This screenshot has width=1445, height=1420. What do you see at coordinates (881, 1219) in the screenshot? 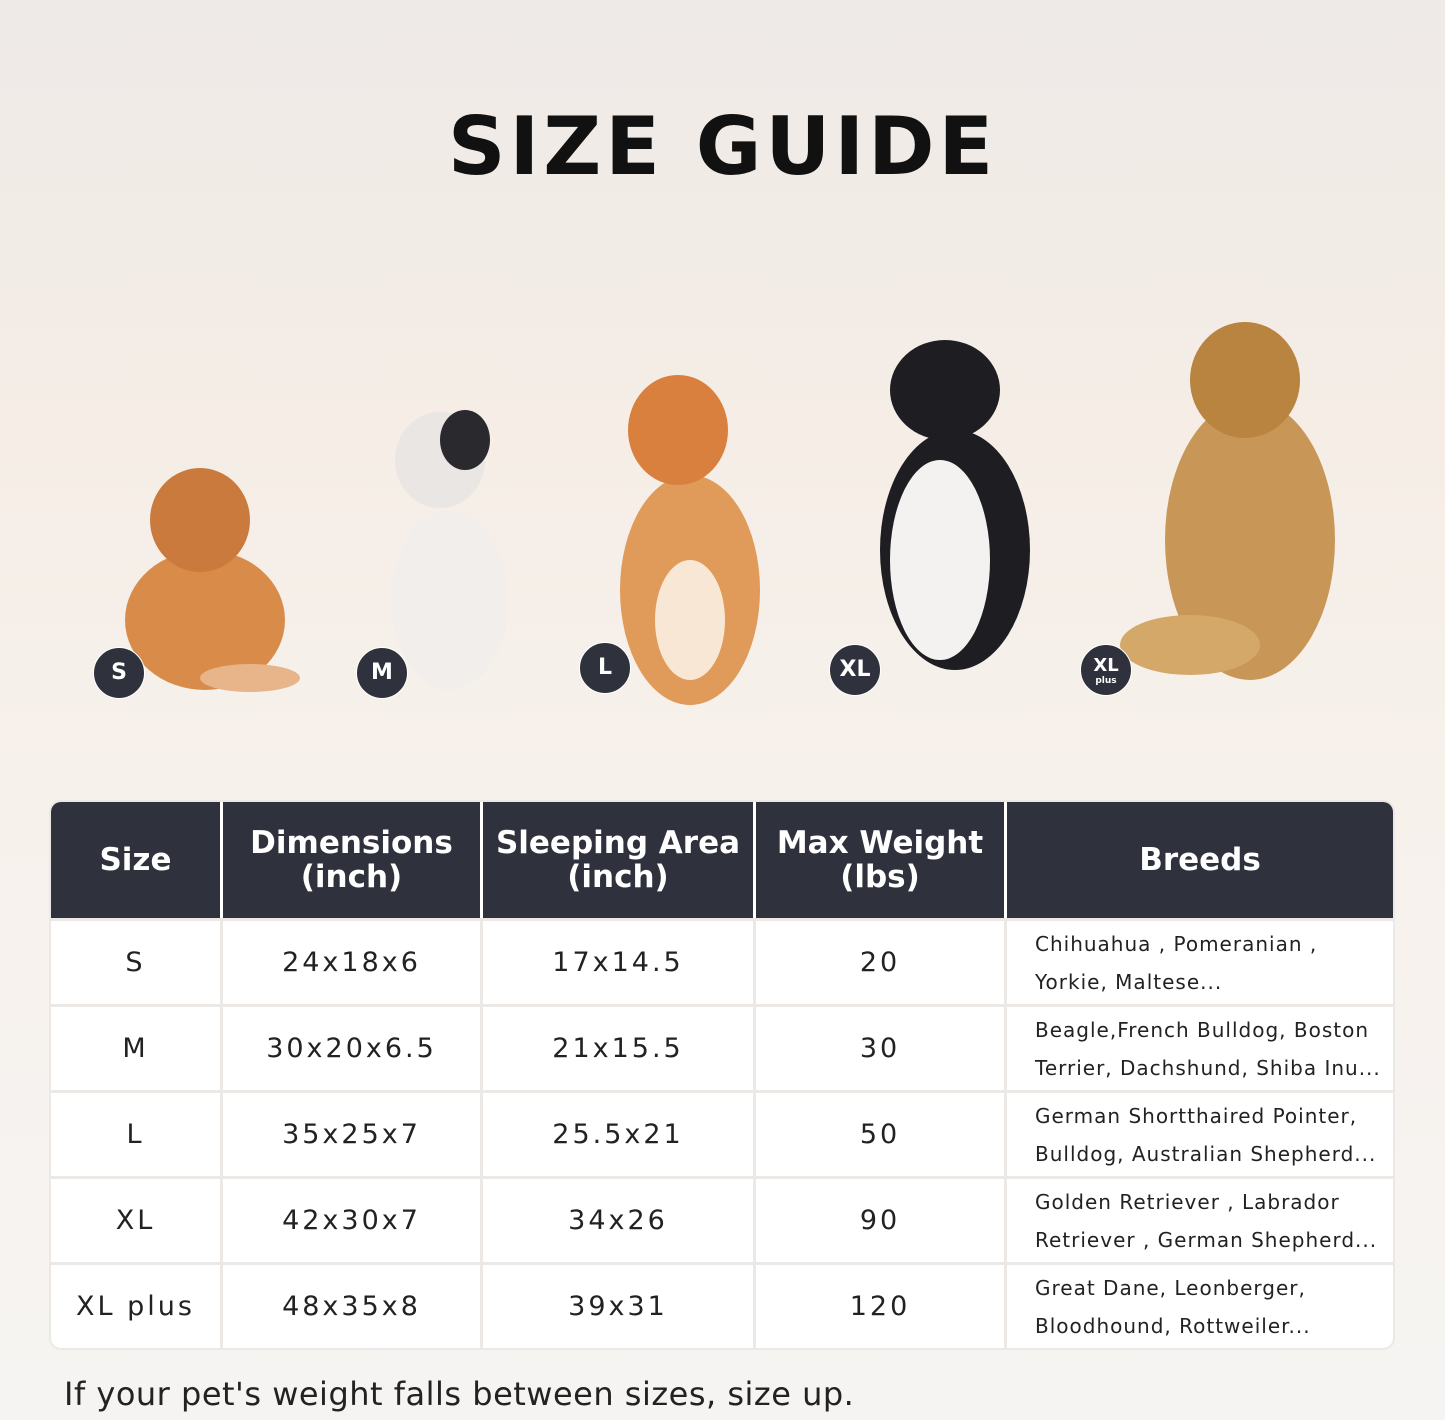
I see `cell-max-weight: 90` at bounding box center [881, 1219].